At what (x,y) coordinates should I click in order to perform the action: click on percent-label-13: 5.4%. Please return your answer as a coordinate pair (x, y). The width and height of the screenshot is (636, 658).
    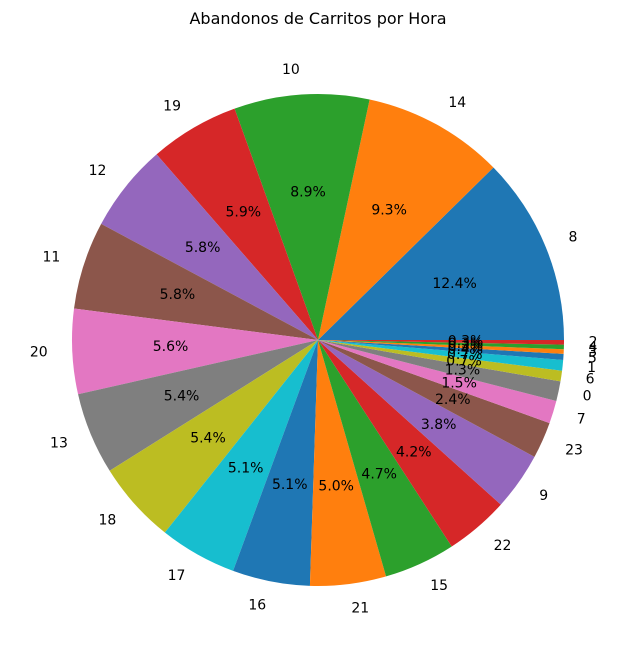
    Looking at the image, I should click on (182, 396).